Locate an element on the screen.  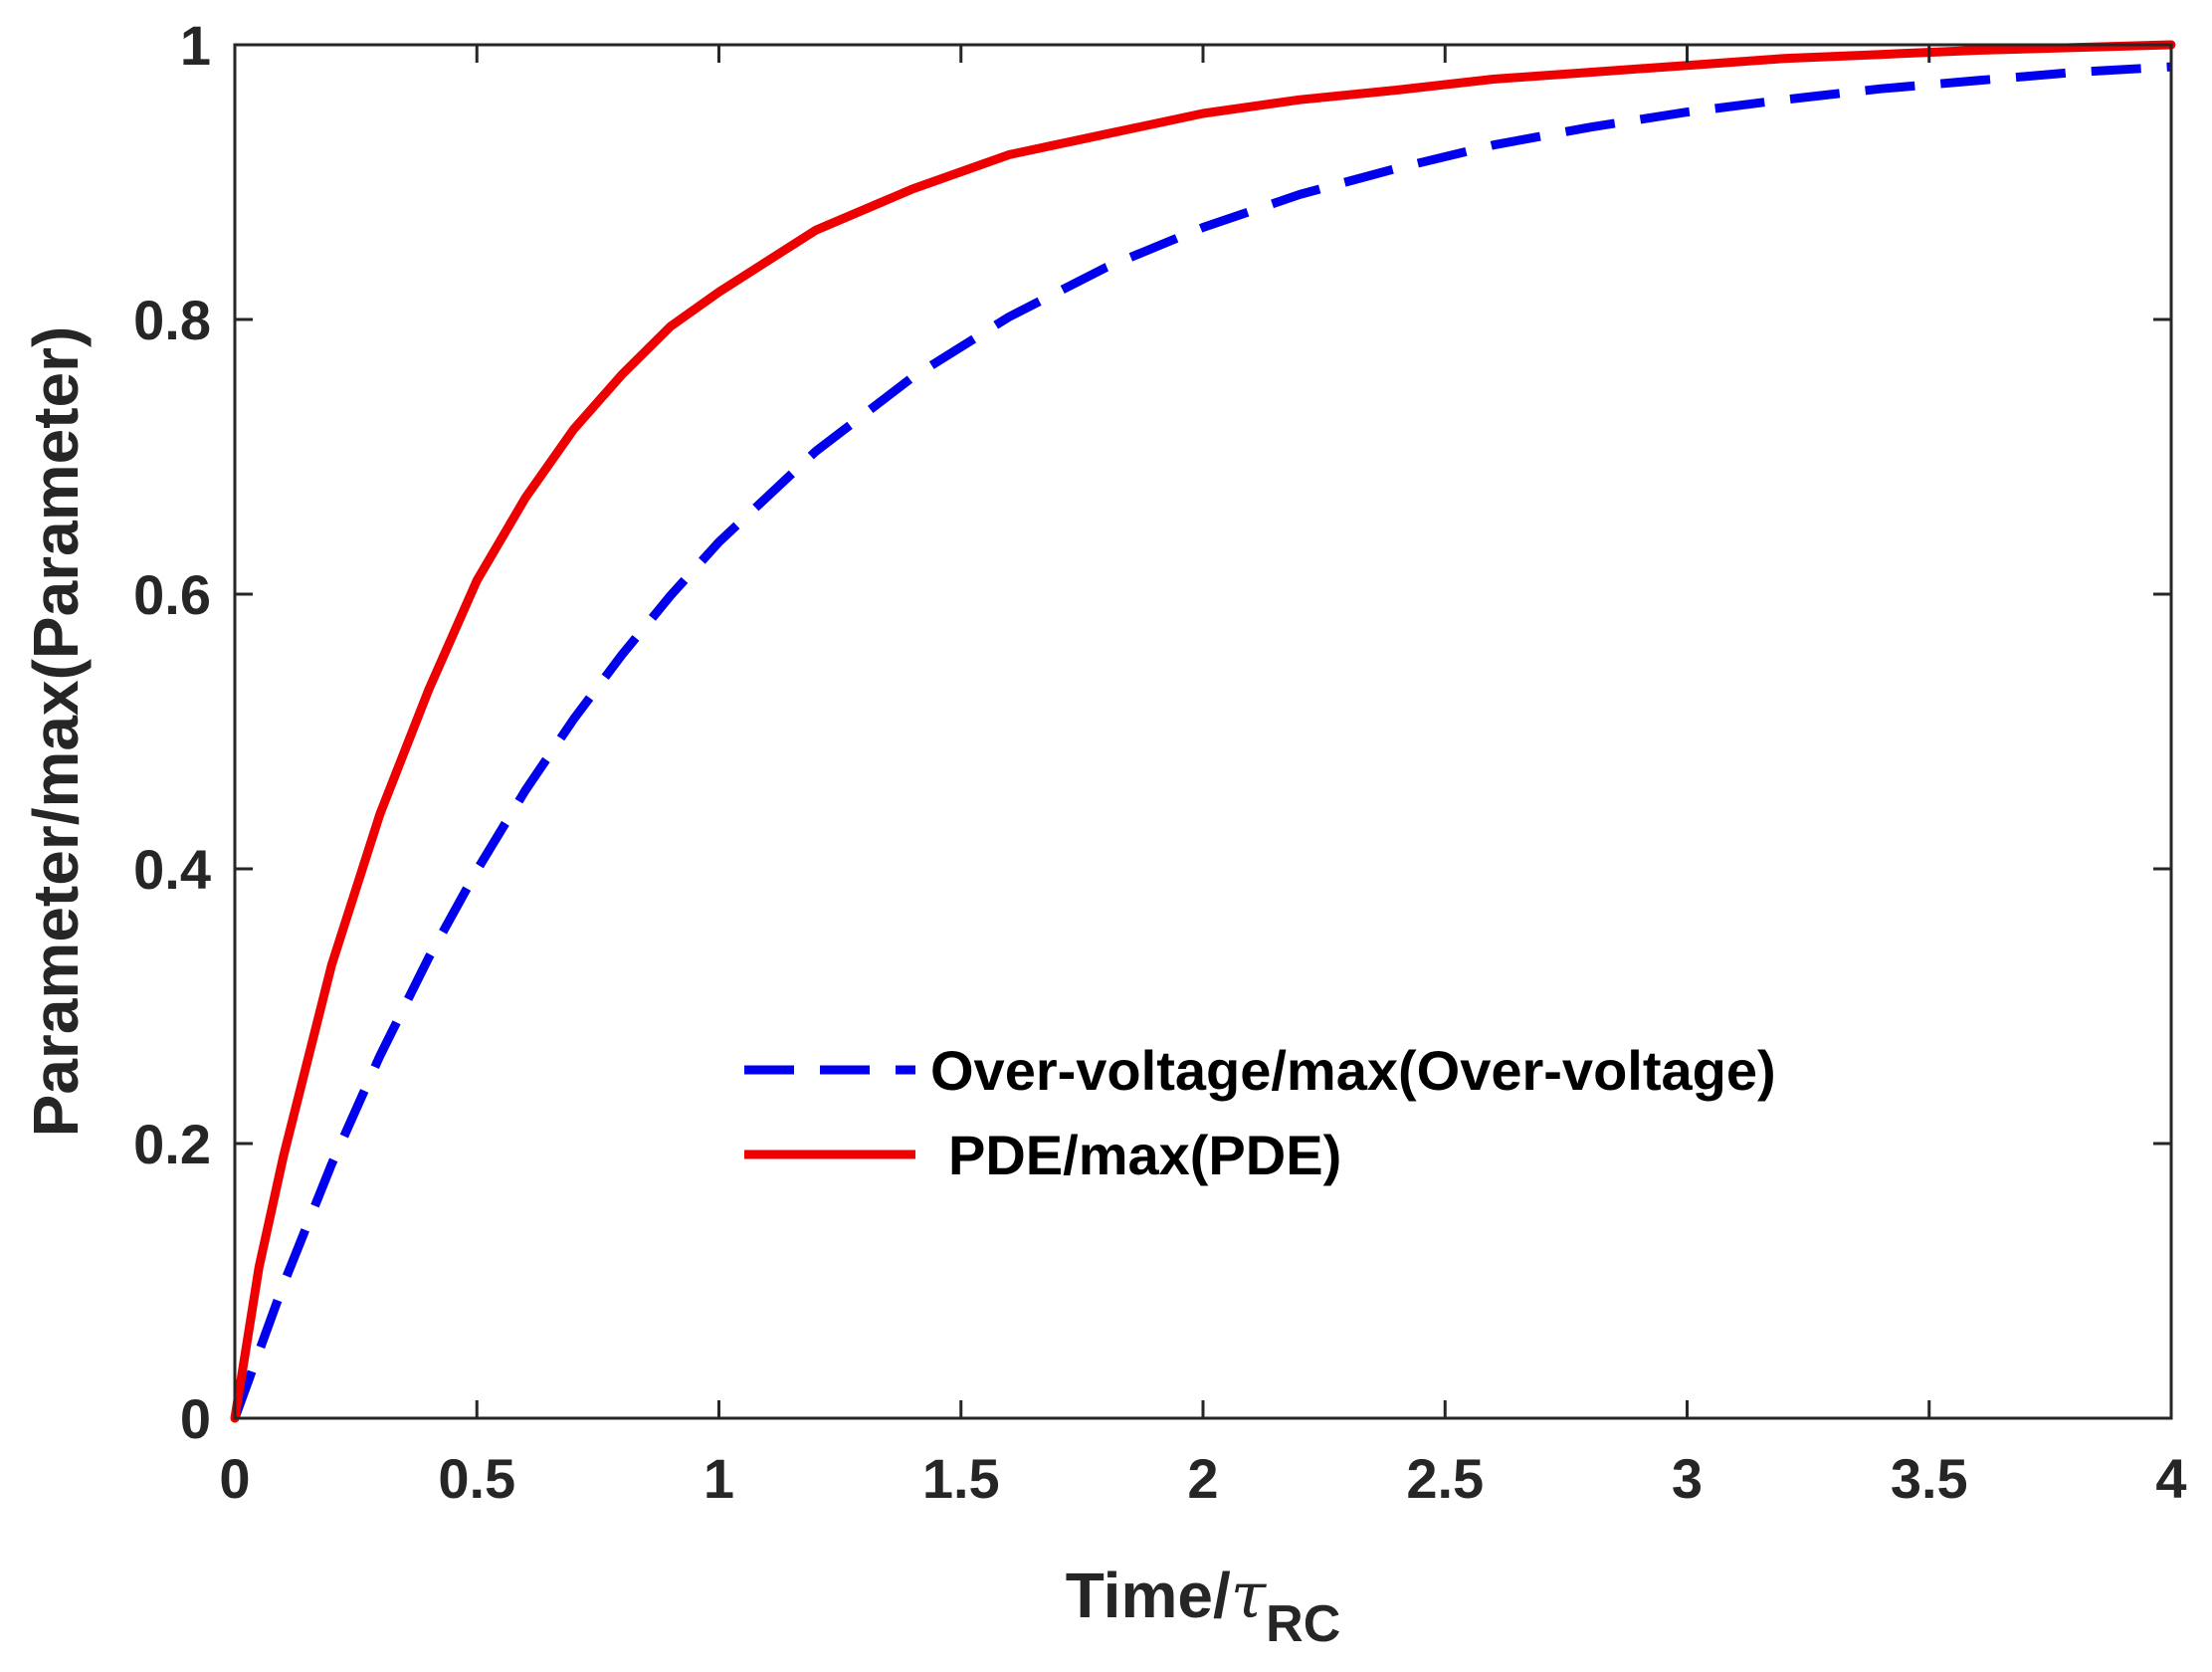
legend-label-2: PDE/max(PDE) is located at coordinates (1144, 1155).